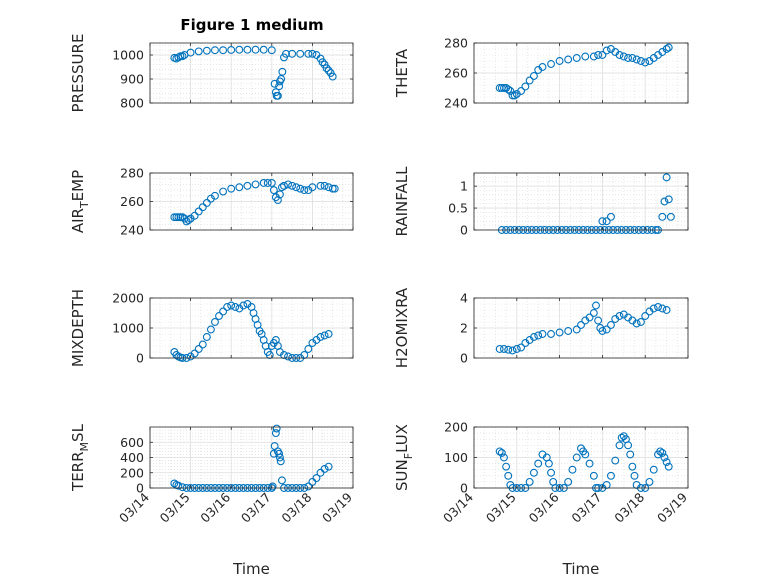  Describe the element at coordinates (251, 25) in the screenshot. I see `figure-title: Figure 1 medium` at that location.